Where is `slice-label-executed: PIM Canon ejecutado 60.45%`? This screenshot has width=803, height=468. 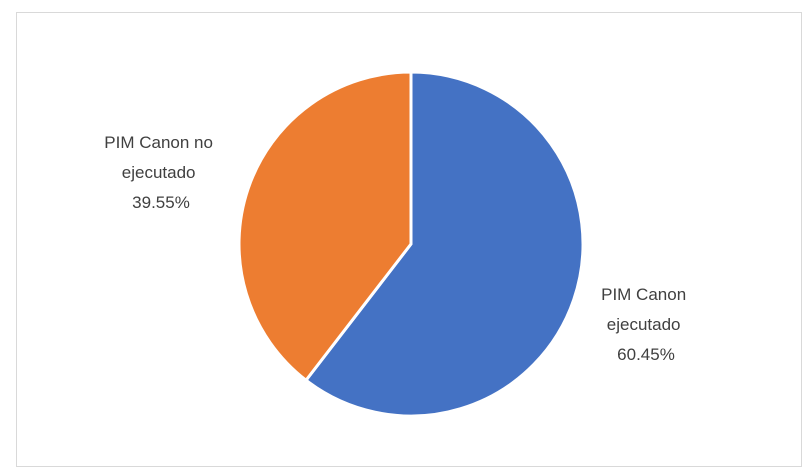
slice-label-executed: PIM Canon ejecutado 60.45% is located at coordinates (646, 324).